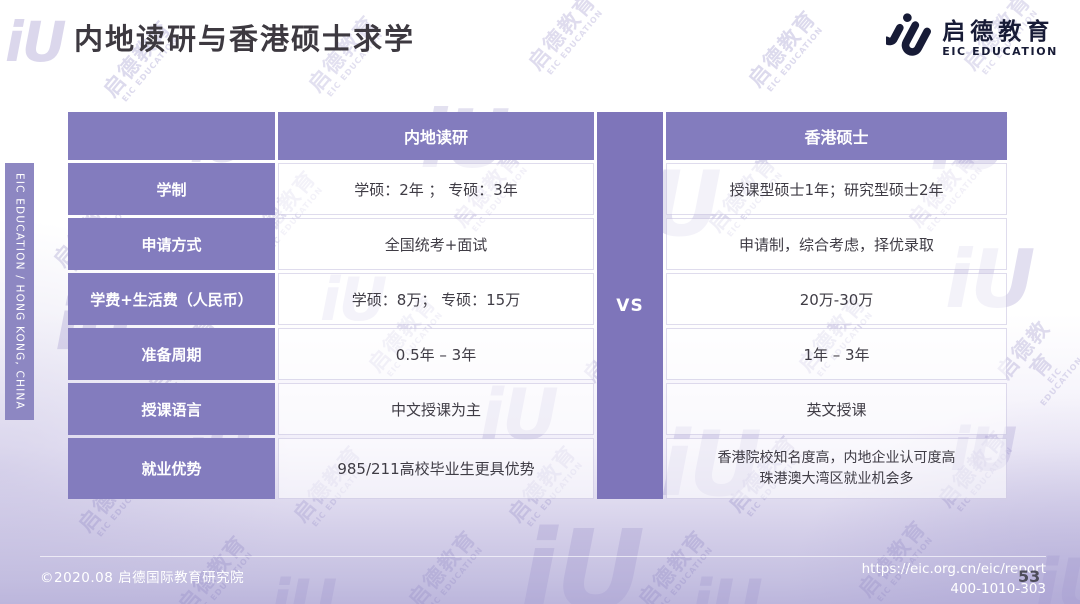 This screenshot has height=604, width=1080. I want to click on cell-hongkong-application: 申请制，综合考虑，择优录取, so click(836, 244).